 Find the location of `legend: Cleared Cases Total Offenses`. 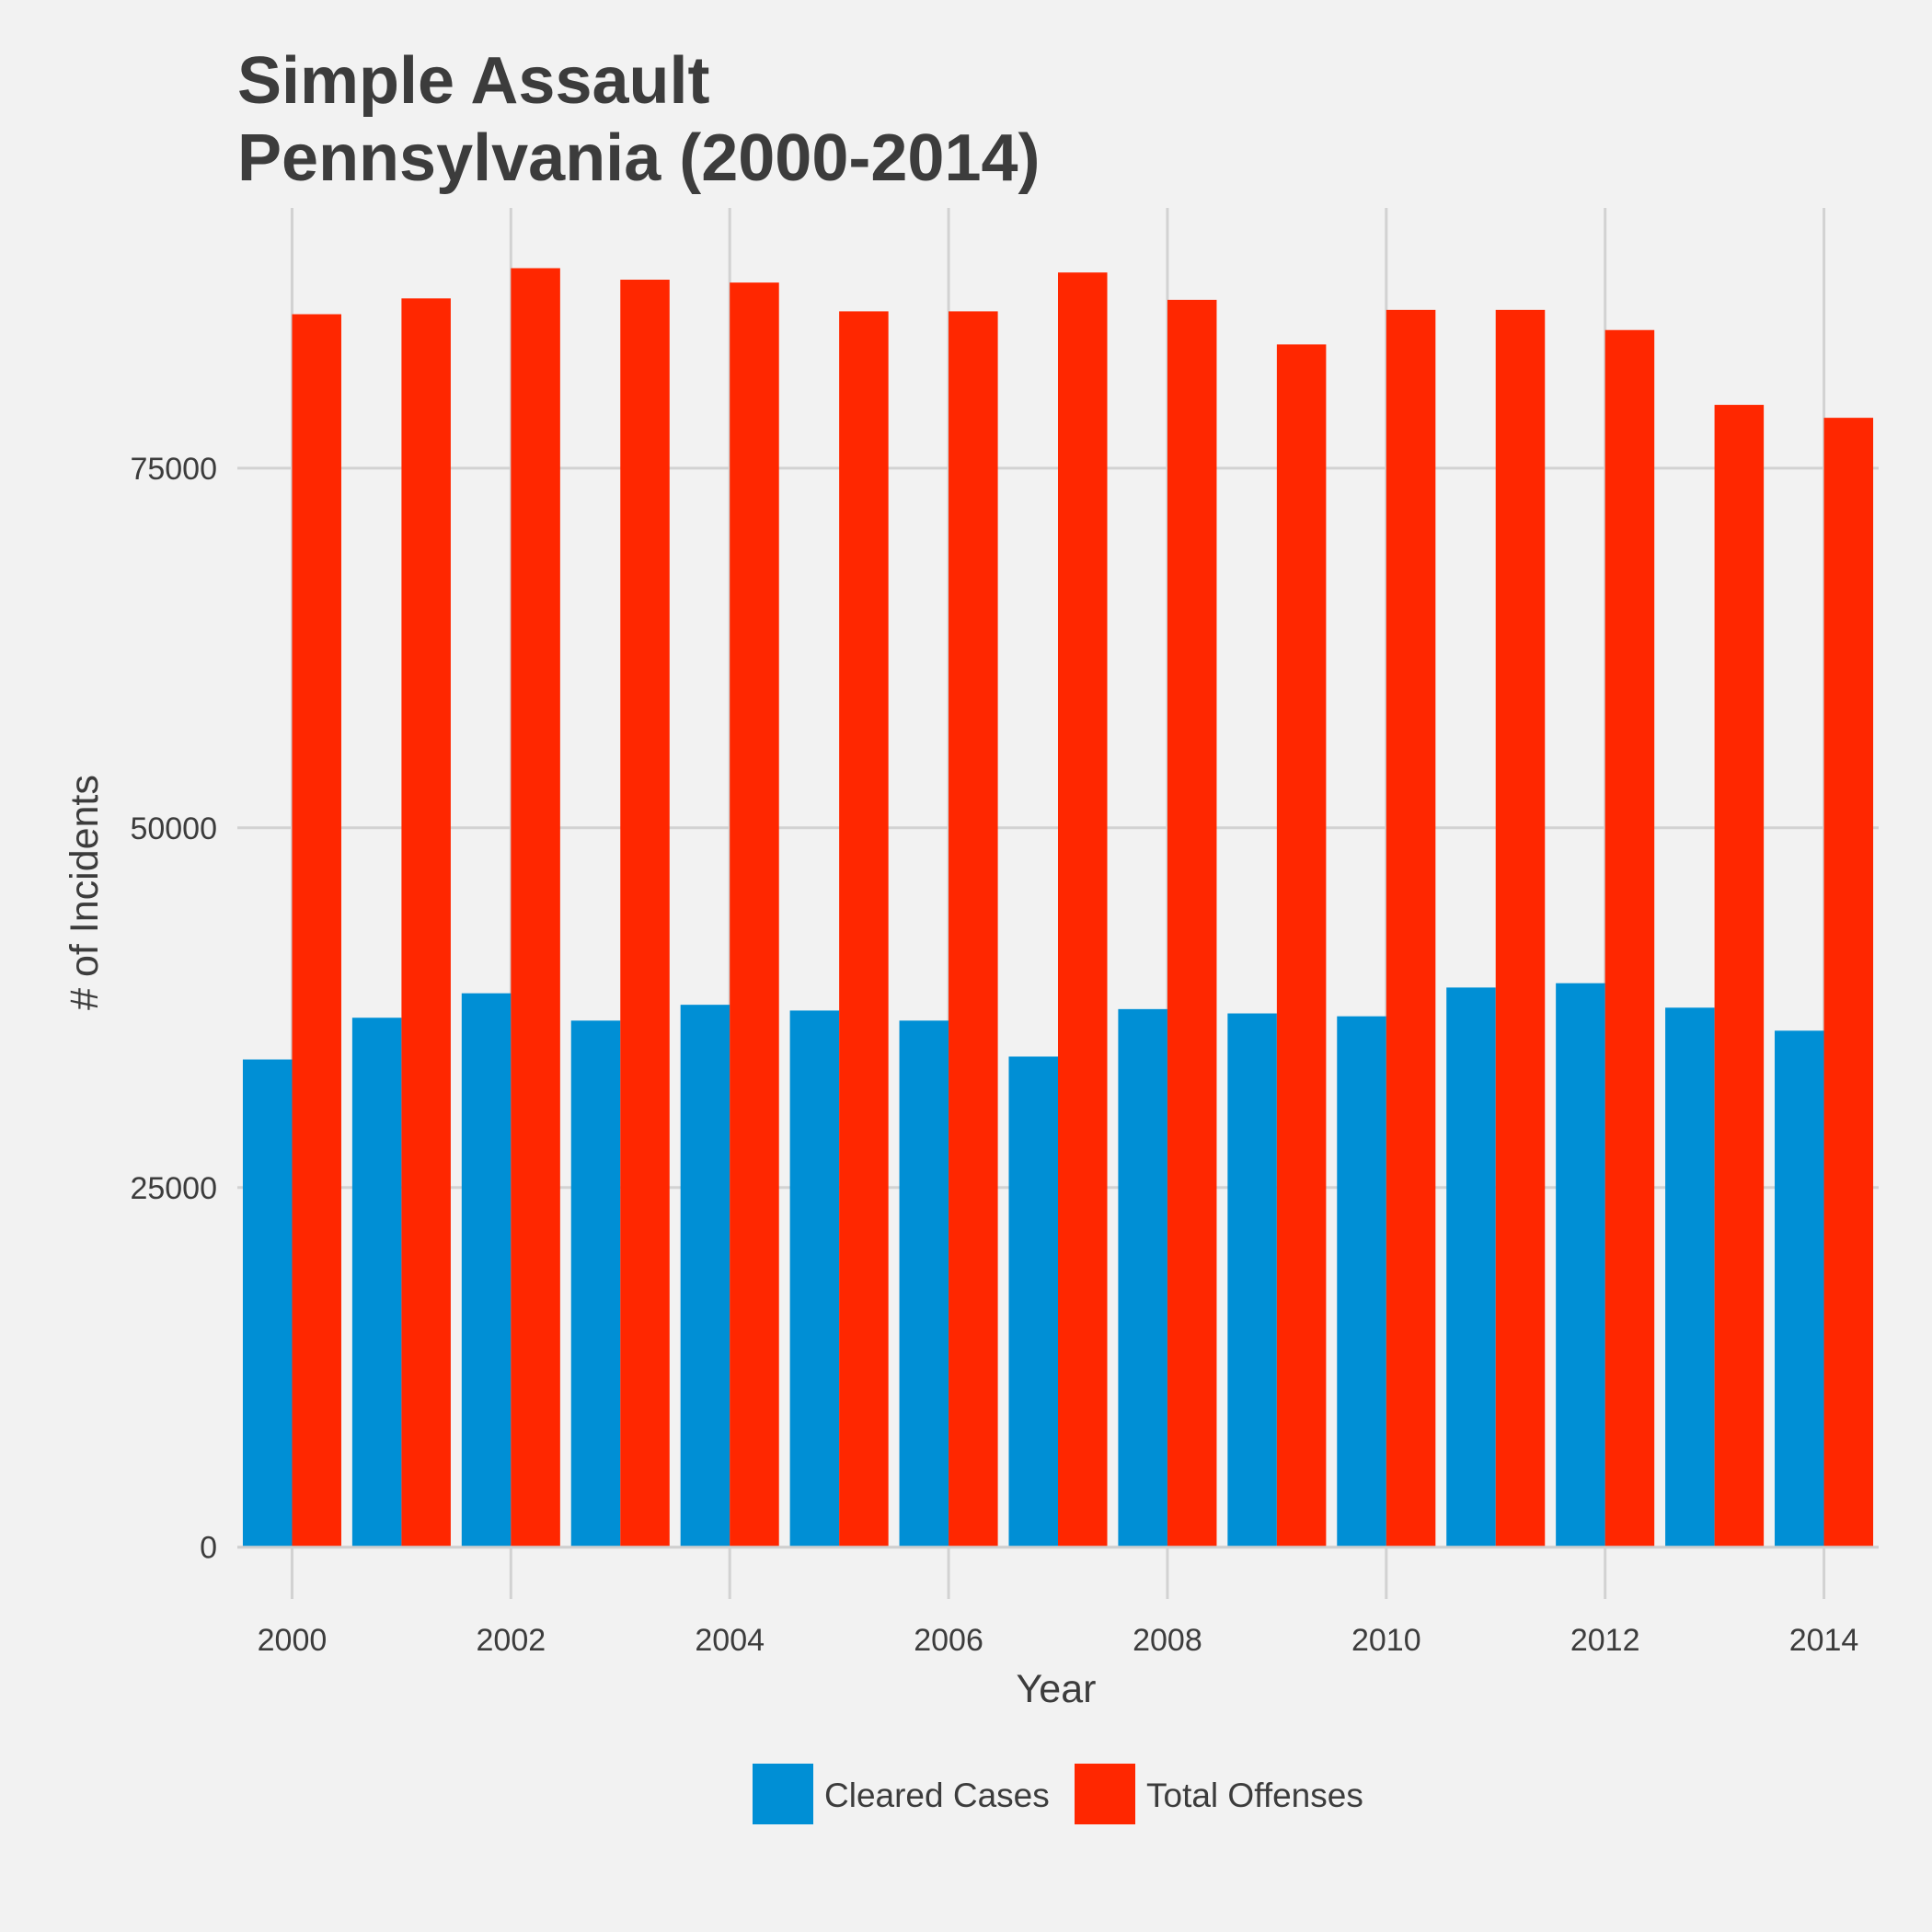

legend: Cleared Cases Total Offenses is located at coordinates (1058, 1794).